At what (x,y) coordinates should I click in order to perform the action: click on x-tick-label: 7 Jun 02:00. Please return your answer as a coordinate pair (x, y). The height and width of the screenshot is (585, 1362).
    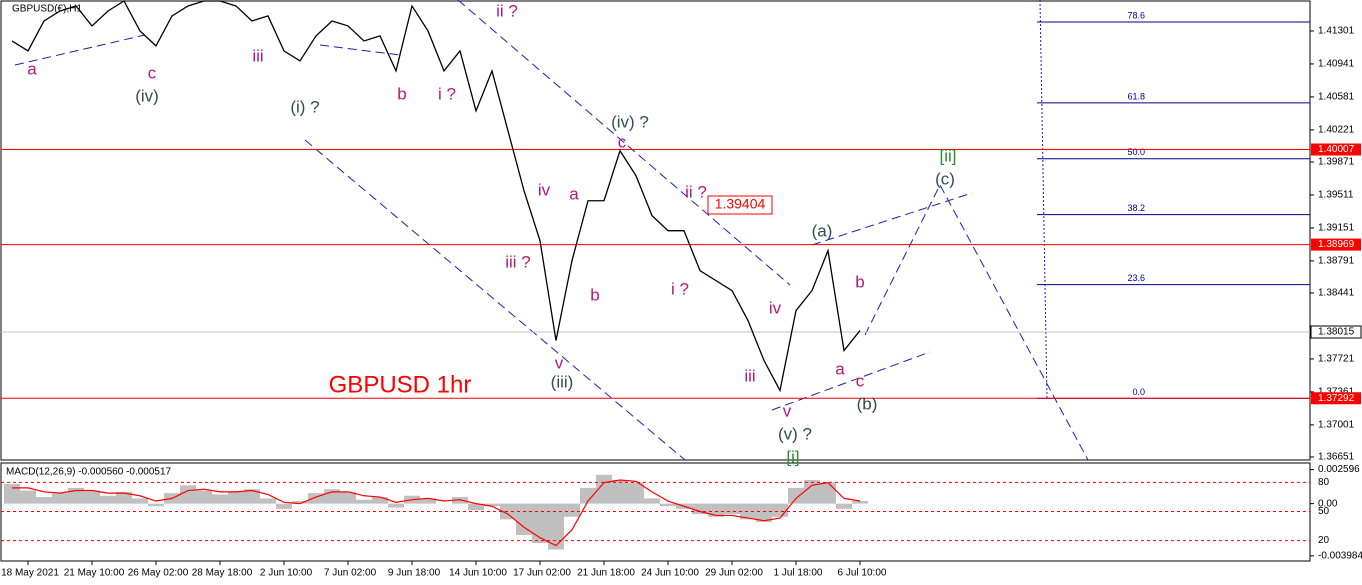
    Looking at the image, I should click on (350, 573).